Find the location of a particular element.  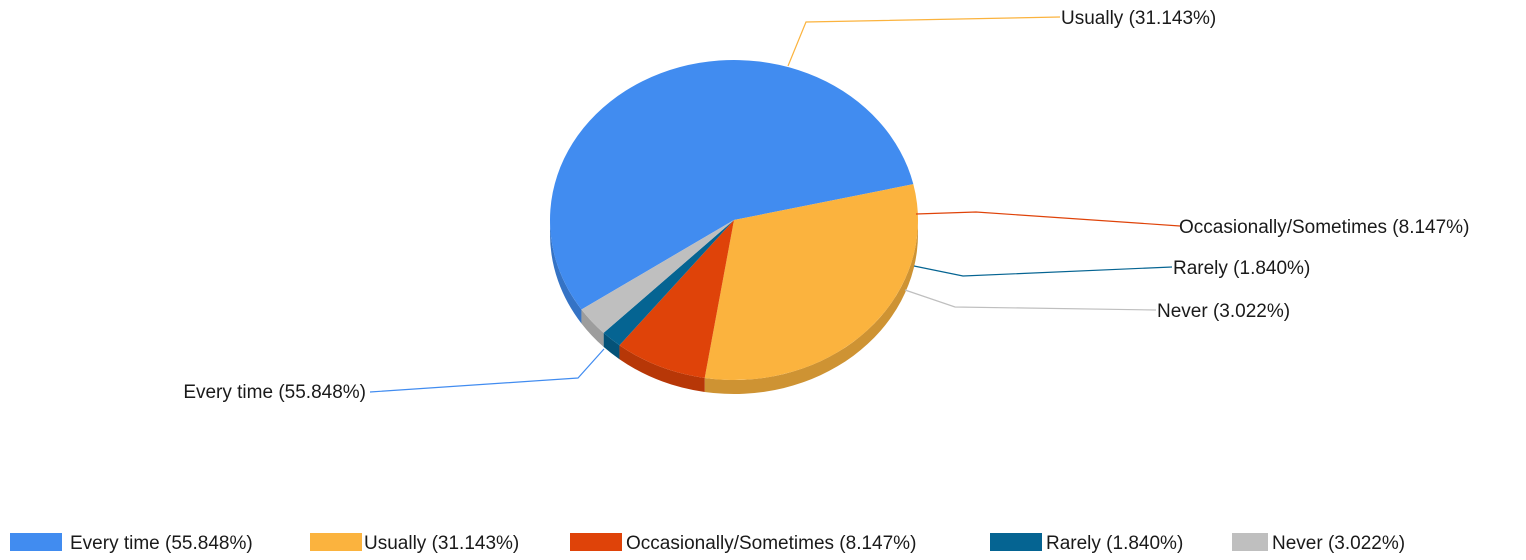

legend-label-4: Never (3.022%) is located at coordinates (1338, 543).